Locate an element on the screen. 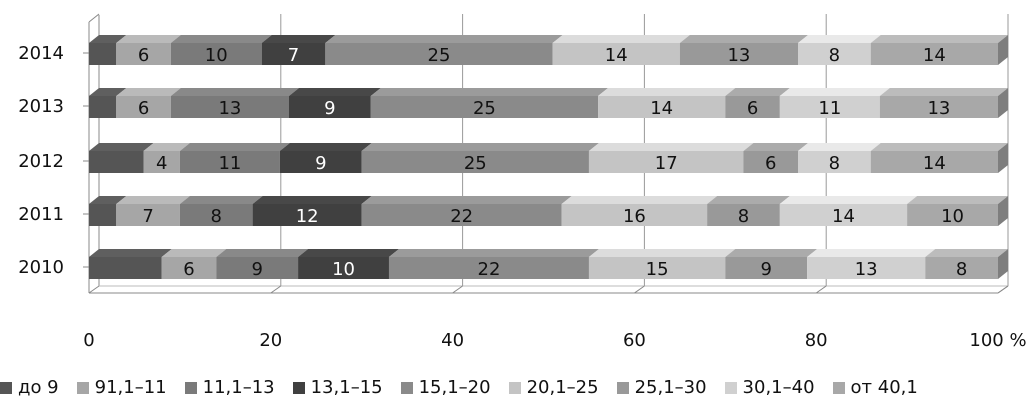 Image resolution: width=1035 pixels, height=410 pixels. legend-item: 25,1–30 is located at coordinates (661, 387).